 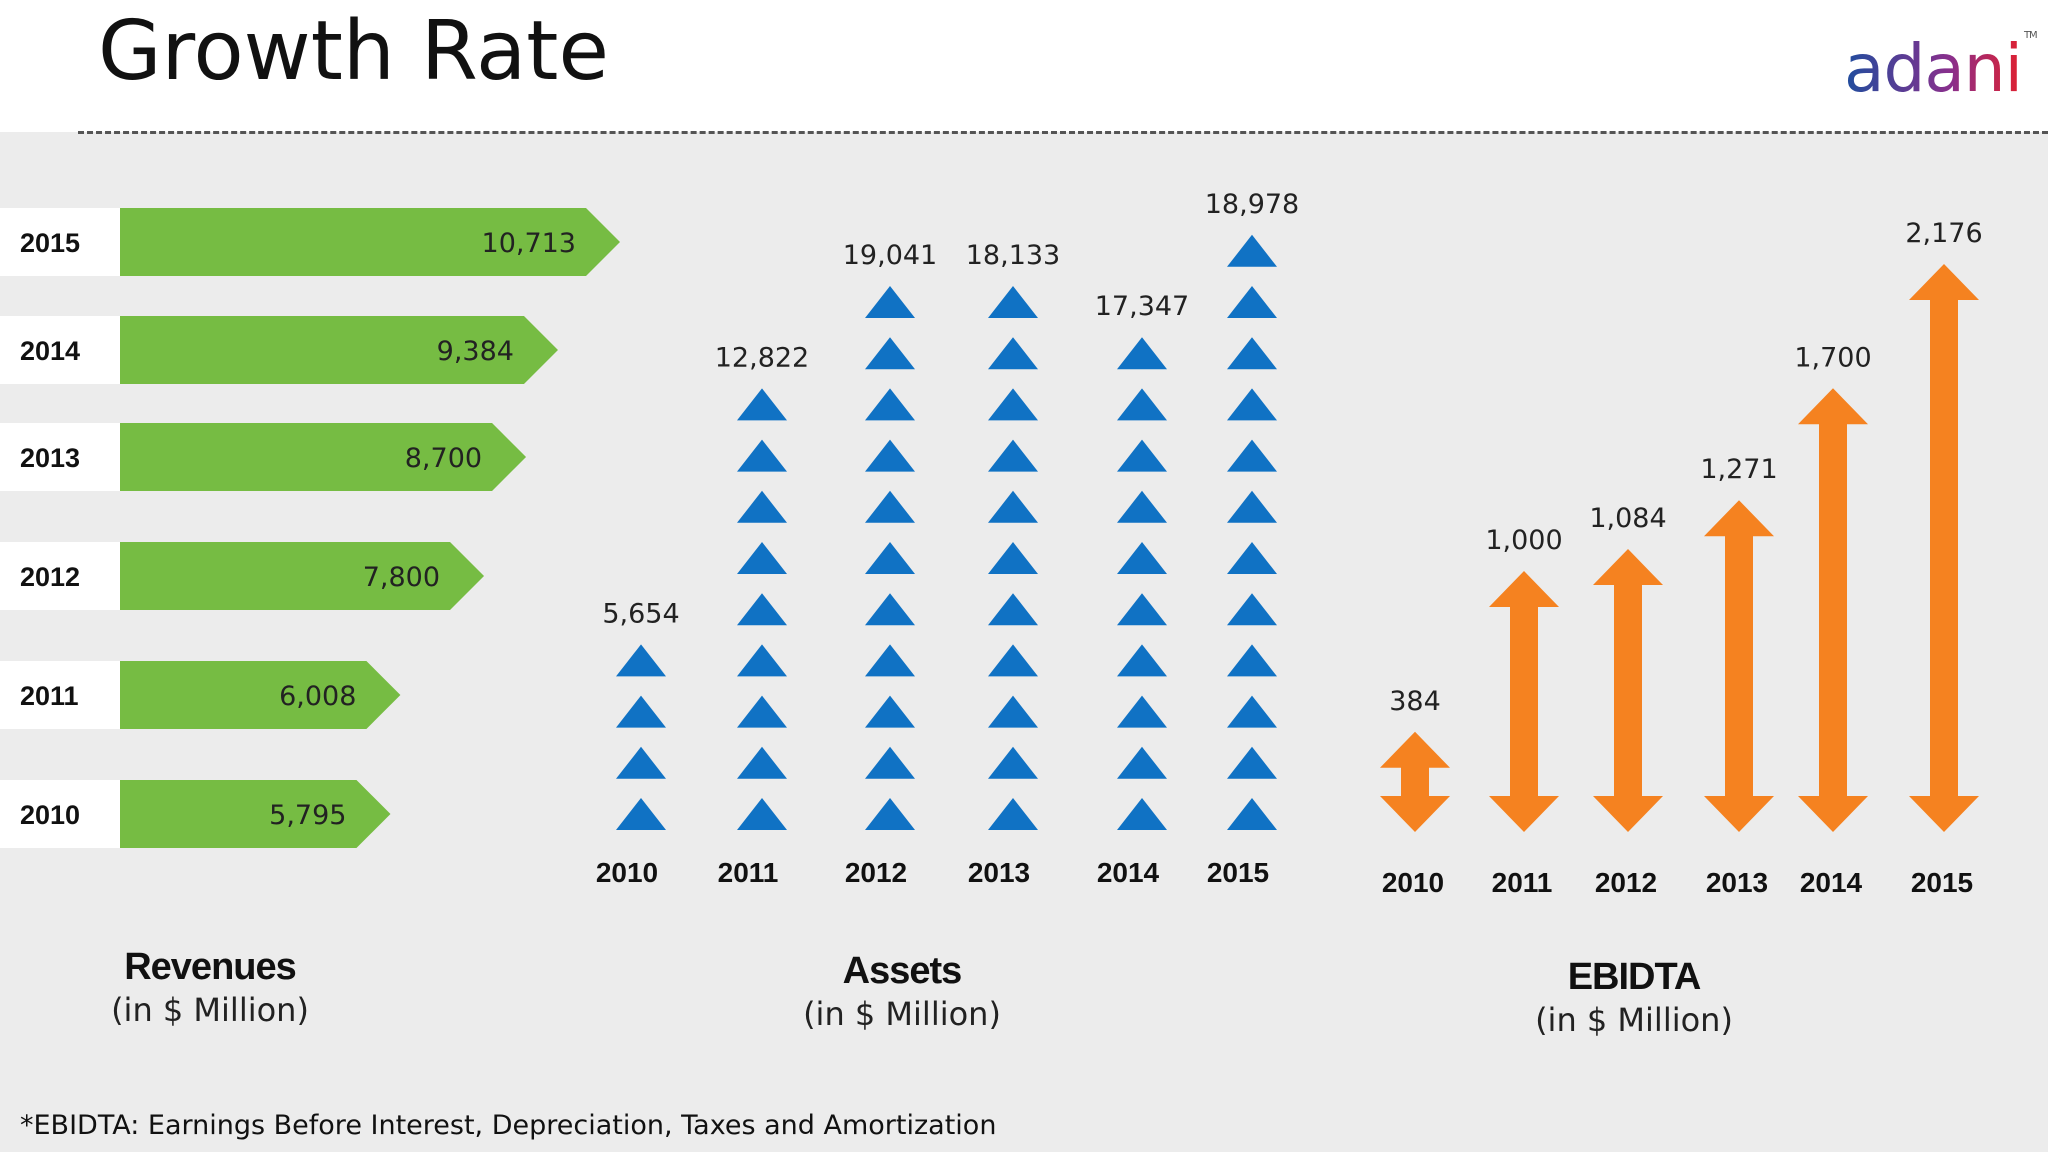 What do you see at coordinates (50, 243) in the screenshot?
I see `revenue-year-label: 2015` at bounding box center [50, 243].